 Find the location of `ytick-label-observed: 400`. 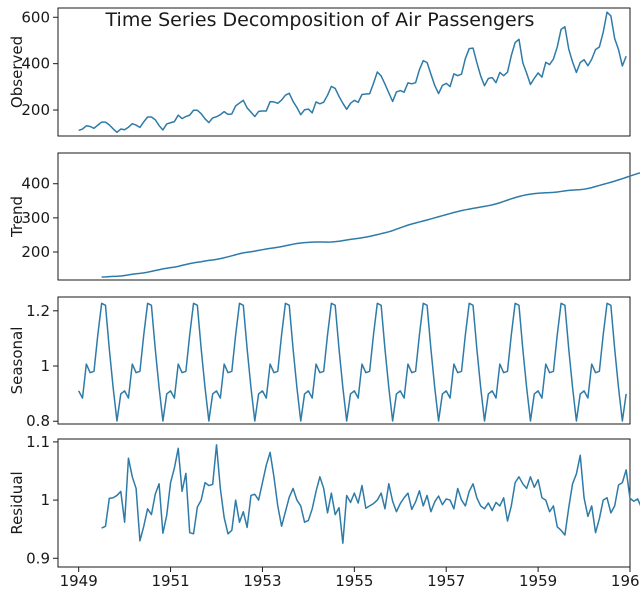

ytick-label-observed: 400 is located at coordinates (35, 64).